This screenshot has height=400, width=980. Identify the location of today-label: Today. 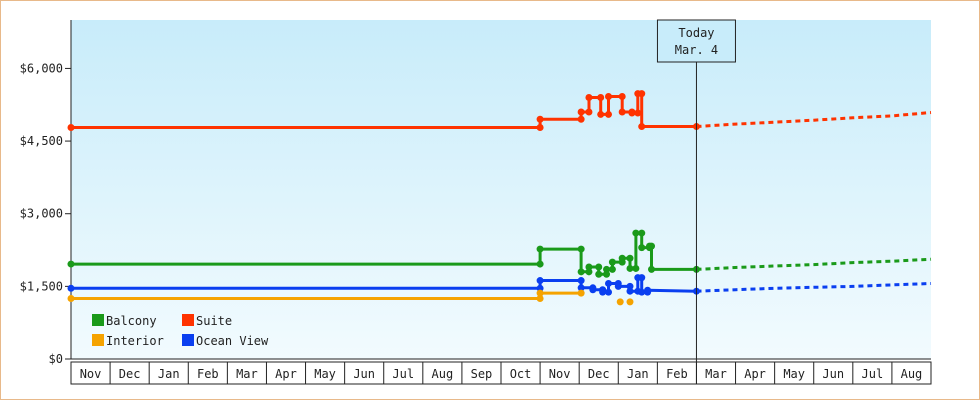
(696, 33).